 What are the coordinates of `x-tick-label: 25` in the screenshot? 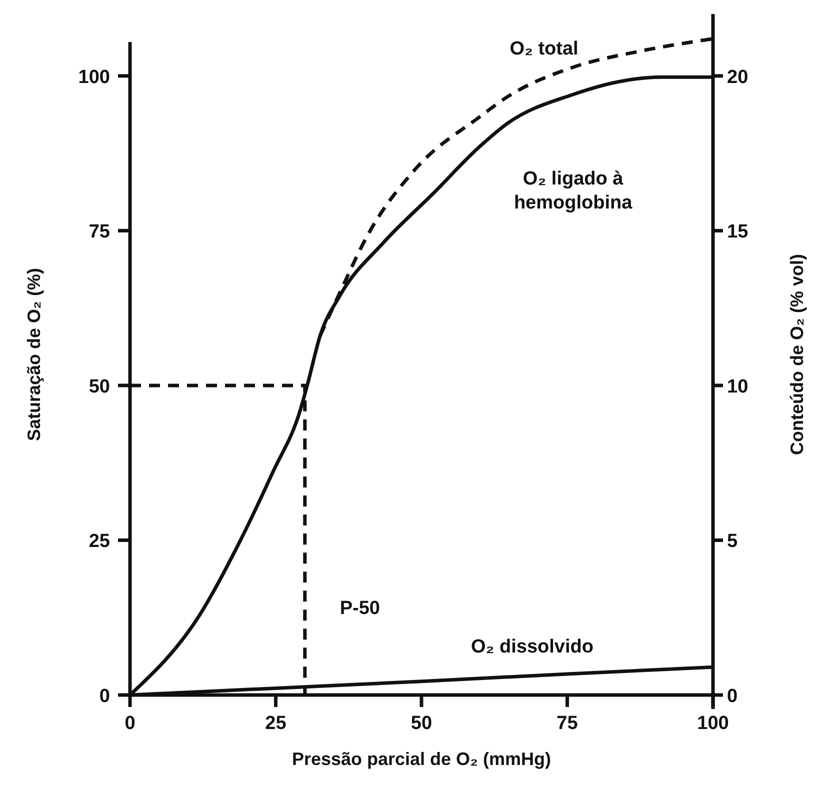 It's located at (276, 723).